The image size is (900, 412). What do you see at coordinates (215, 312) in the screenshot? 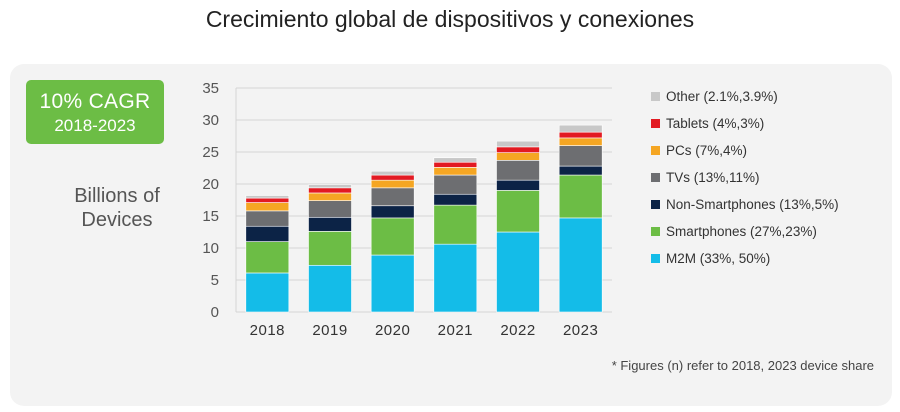
I see `y-tick-label: 0` at bounding box center [215, 312].